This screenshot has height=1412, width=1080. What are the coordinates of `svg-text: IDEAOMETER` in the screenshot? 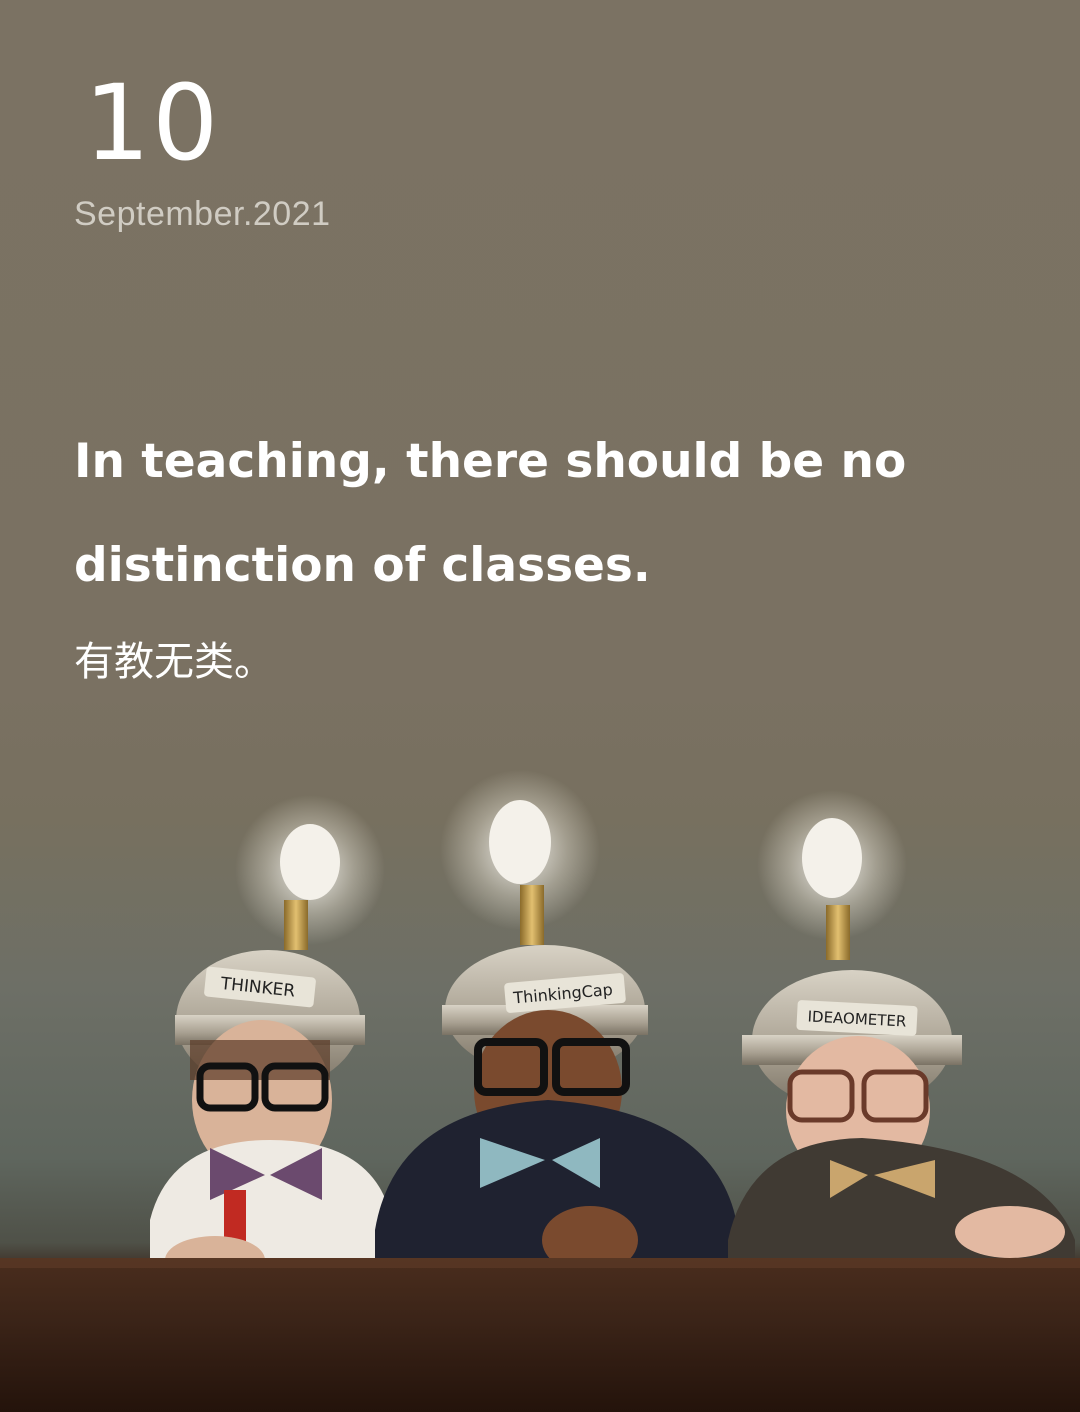 It's located at (857, 1018).